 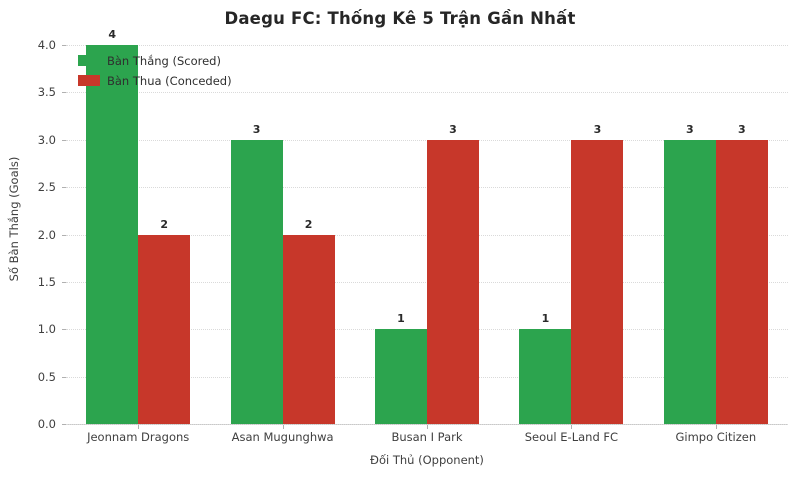 What do you see at coordinates (46, 234) in the screenshot?
I see `y-tick-label: 2.0` at bounding box center [46, 234].